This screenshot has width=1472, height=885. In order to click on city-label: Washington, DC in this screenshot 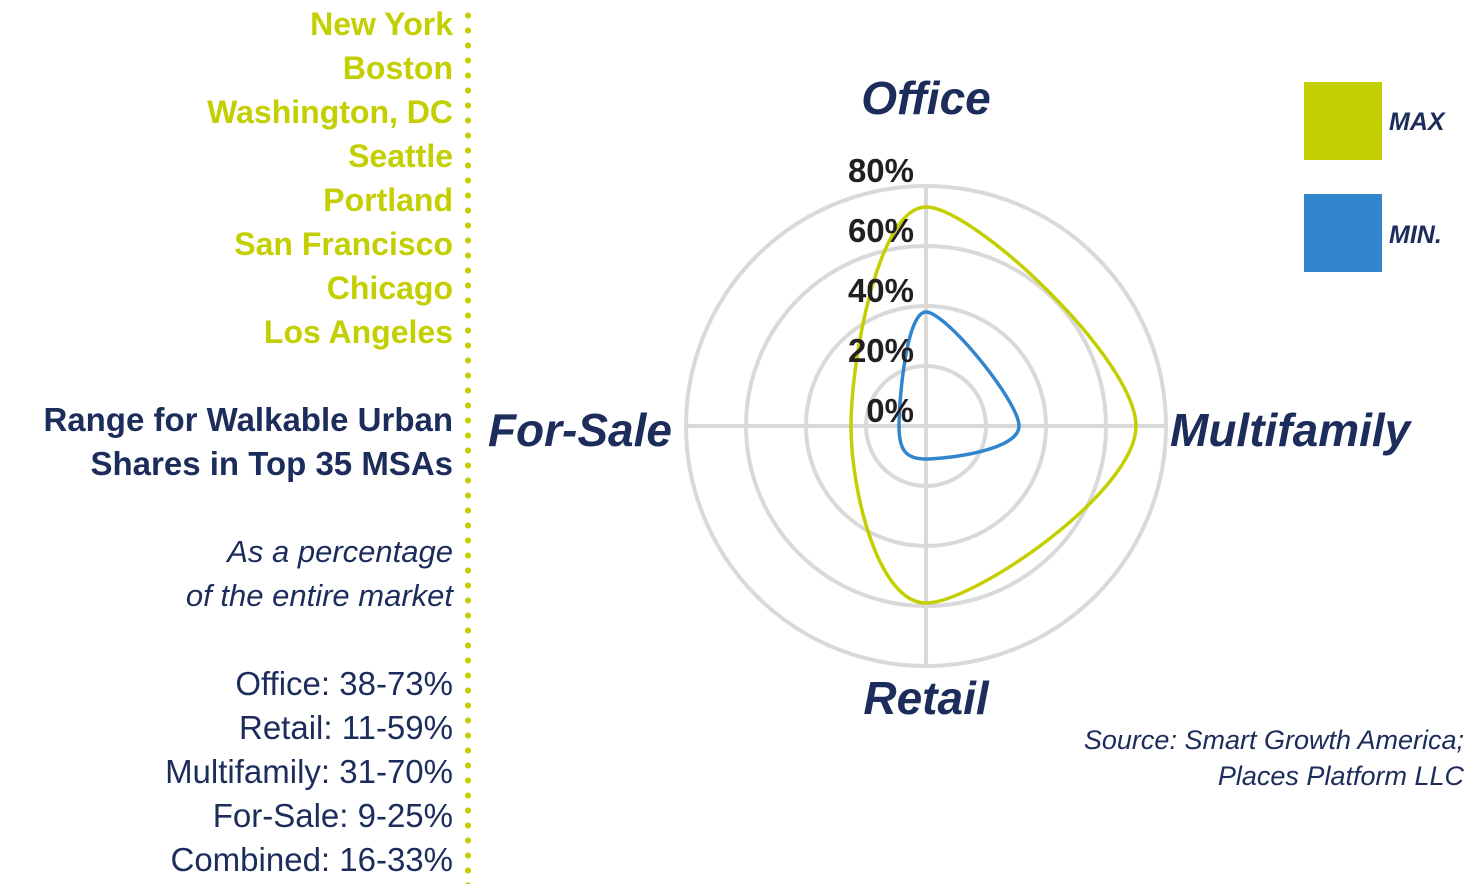, I will do `click(330, 112)`.